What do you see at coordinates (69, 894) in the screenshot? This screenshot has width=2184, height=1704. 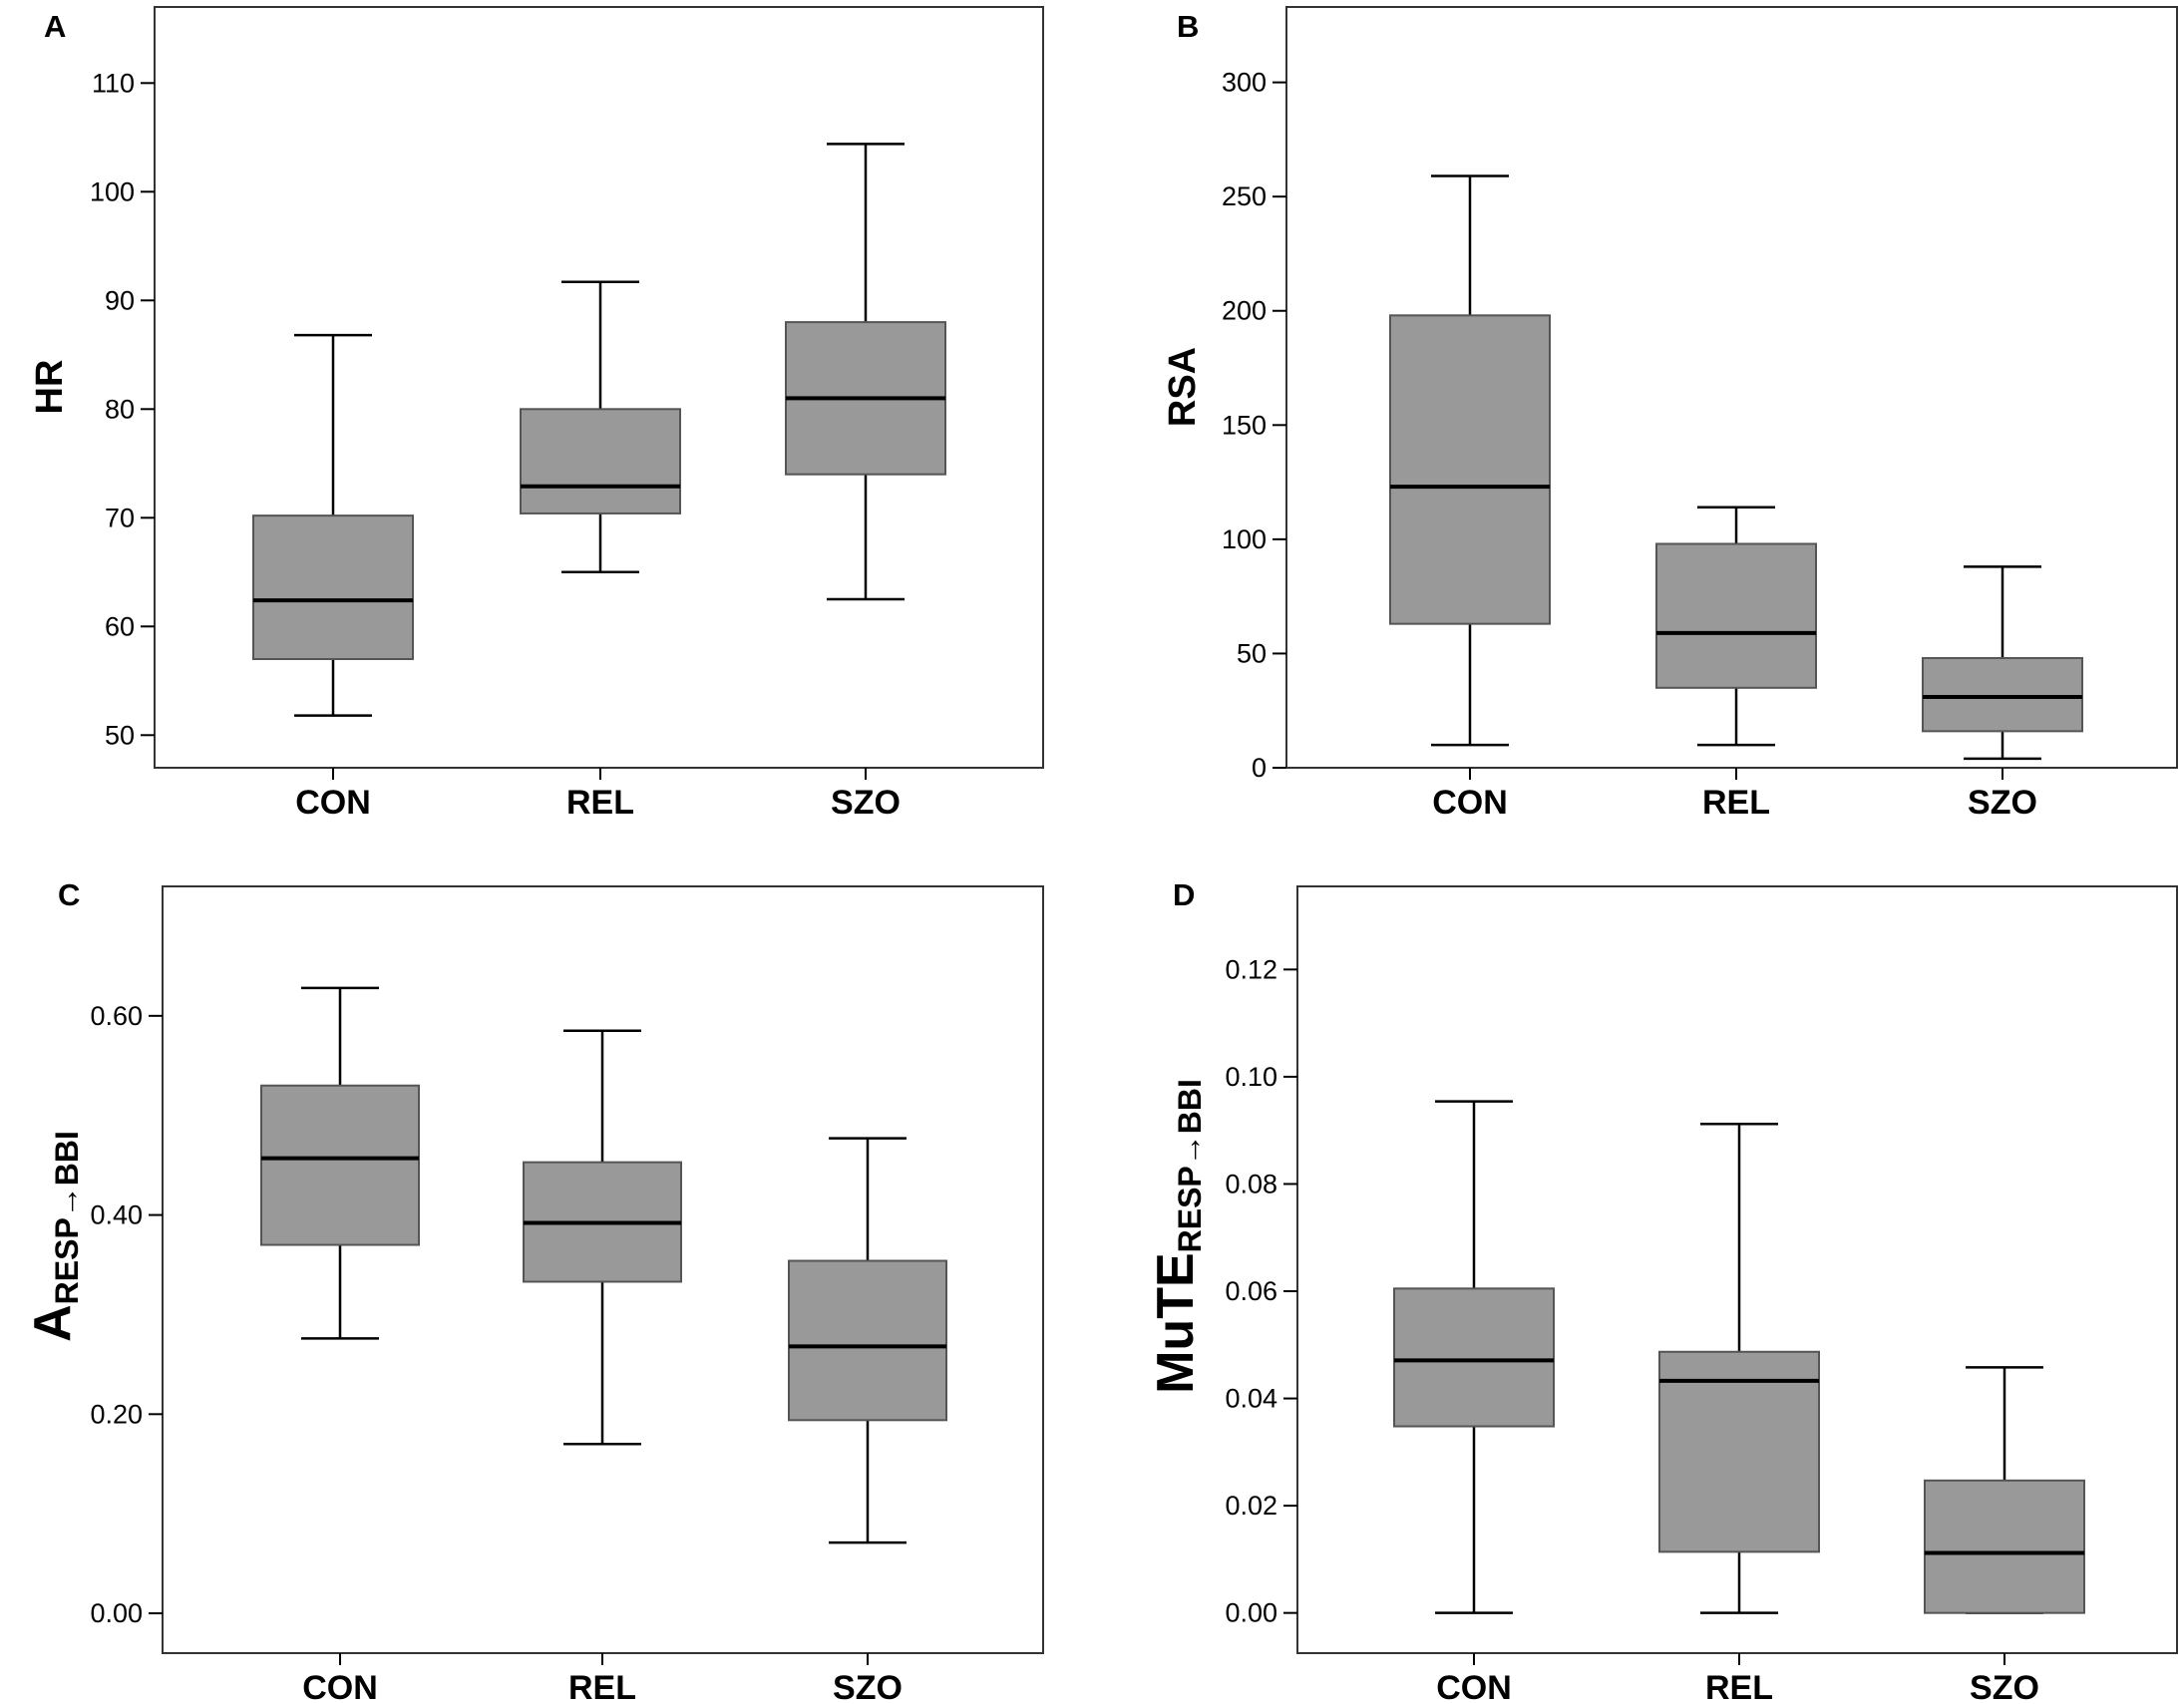 I see `panel-letter-c: C` at bounding box center [69, 894].